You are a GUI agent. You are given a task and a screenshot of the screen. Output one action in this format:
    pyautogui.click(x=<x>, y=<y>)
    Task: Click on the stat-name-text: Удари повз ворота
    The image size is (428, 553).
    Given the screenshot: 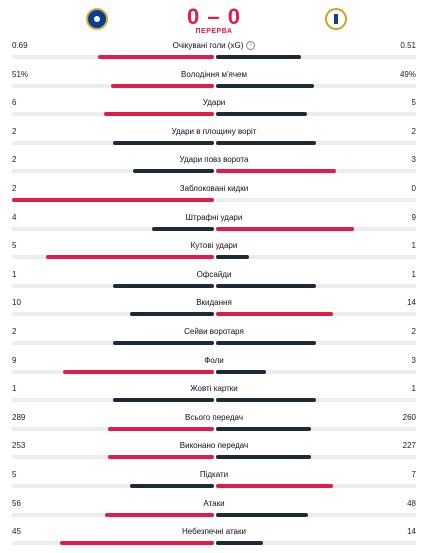 What is the action you would take?
    pyautogui.click(x=214, y=160)
    